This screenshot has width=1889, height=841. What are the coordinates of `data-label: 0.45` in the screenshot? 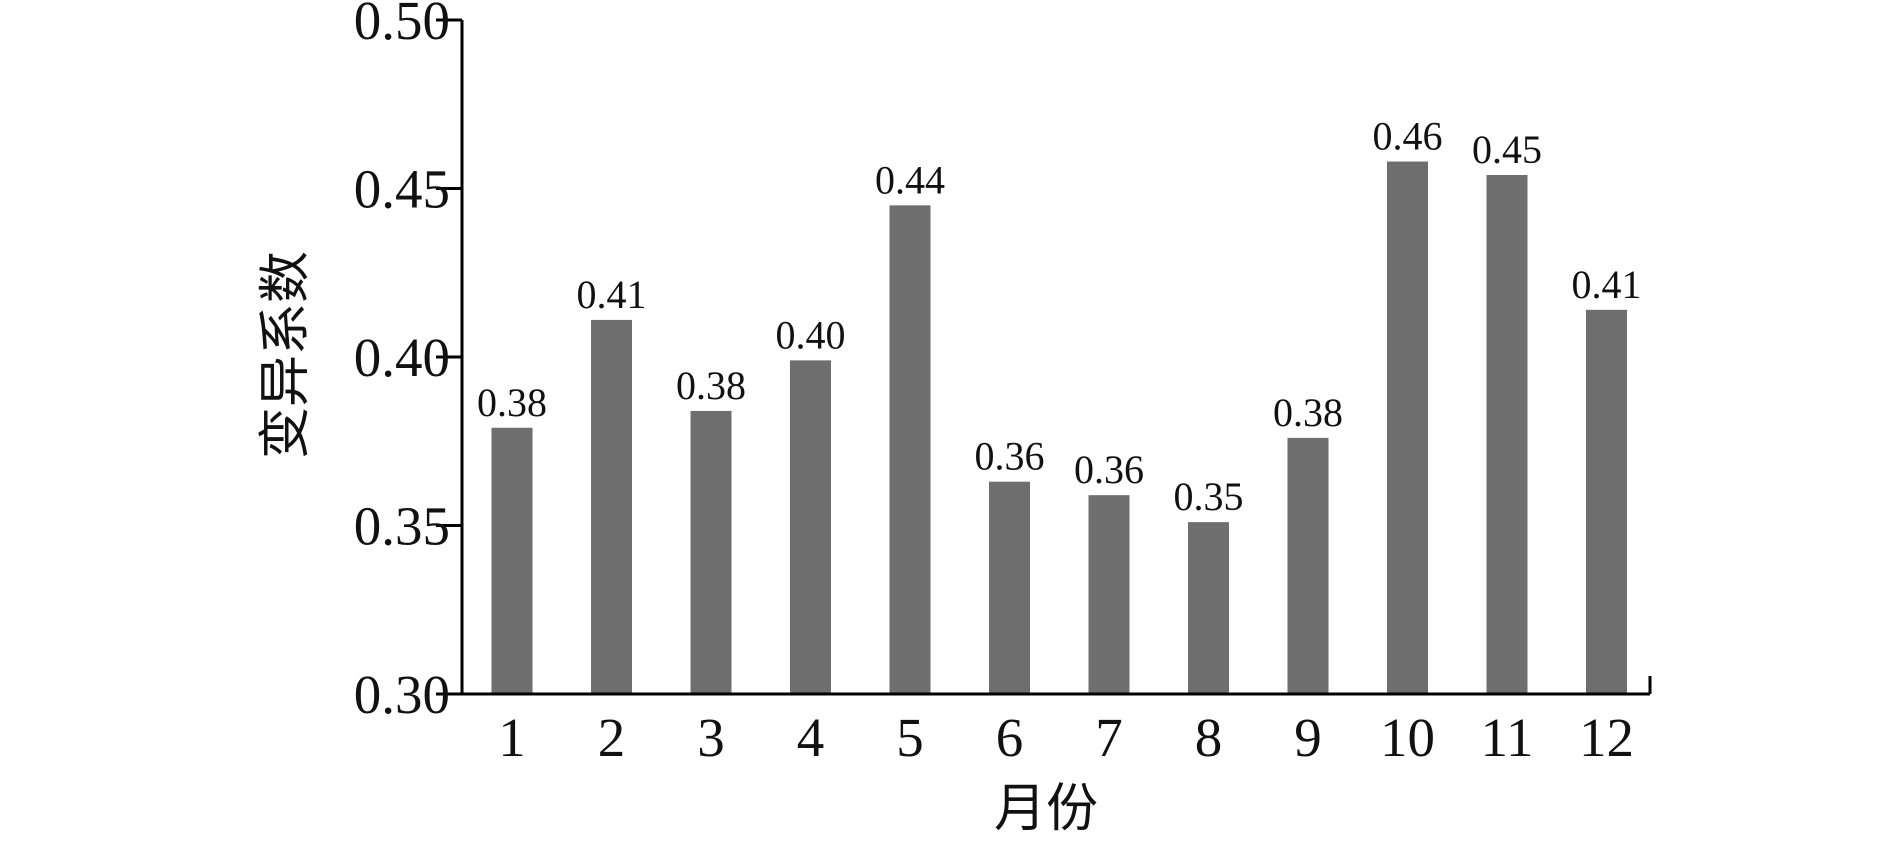 It's located at (1507, 149).